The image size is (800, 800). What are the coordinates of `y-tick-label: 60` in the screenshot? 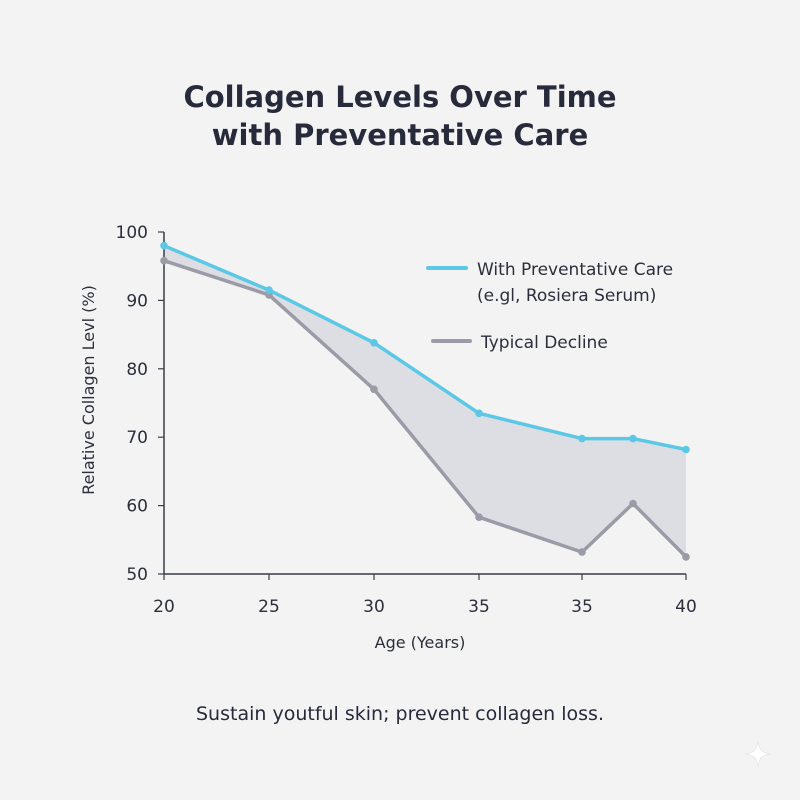 It's located at (137, 507).